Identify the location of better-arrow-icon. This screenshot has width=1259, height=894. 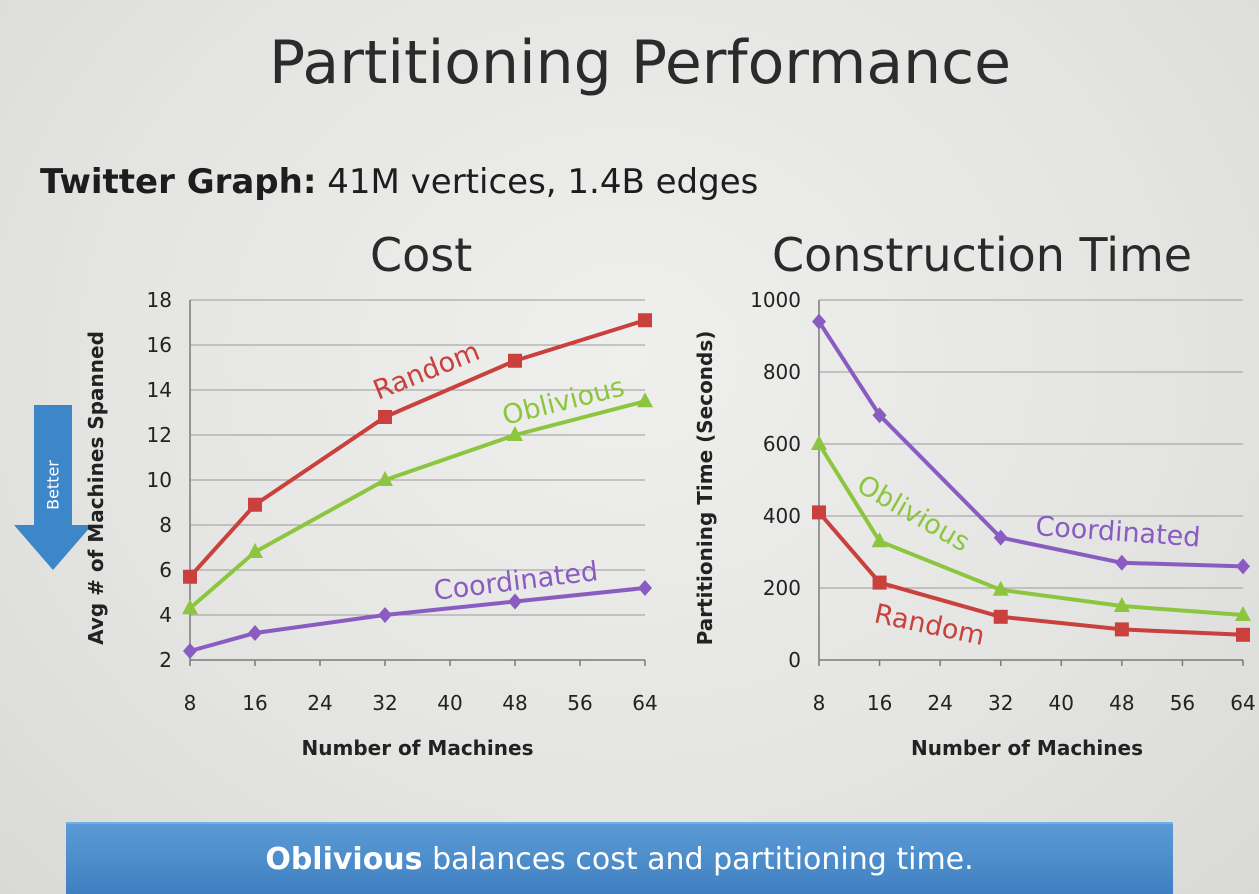
(53, 487).